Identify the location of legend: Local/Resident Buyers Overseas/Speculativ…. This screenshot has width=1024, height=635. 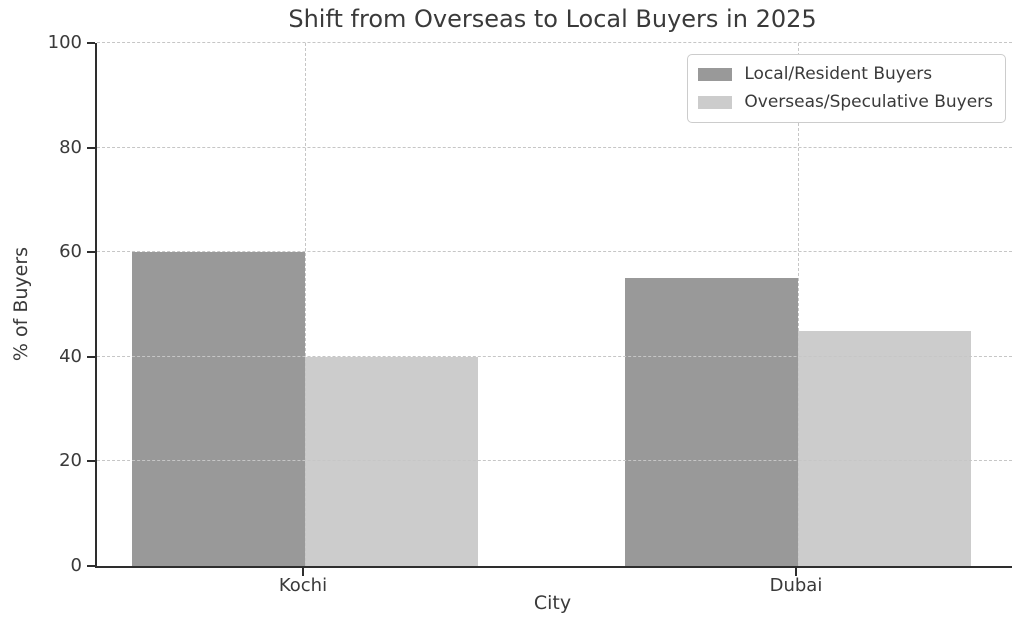
(846, 88).